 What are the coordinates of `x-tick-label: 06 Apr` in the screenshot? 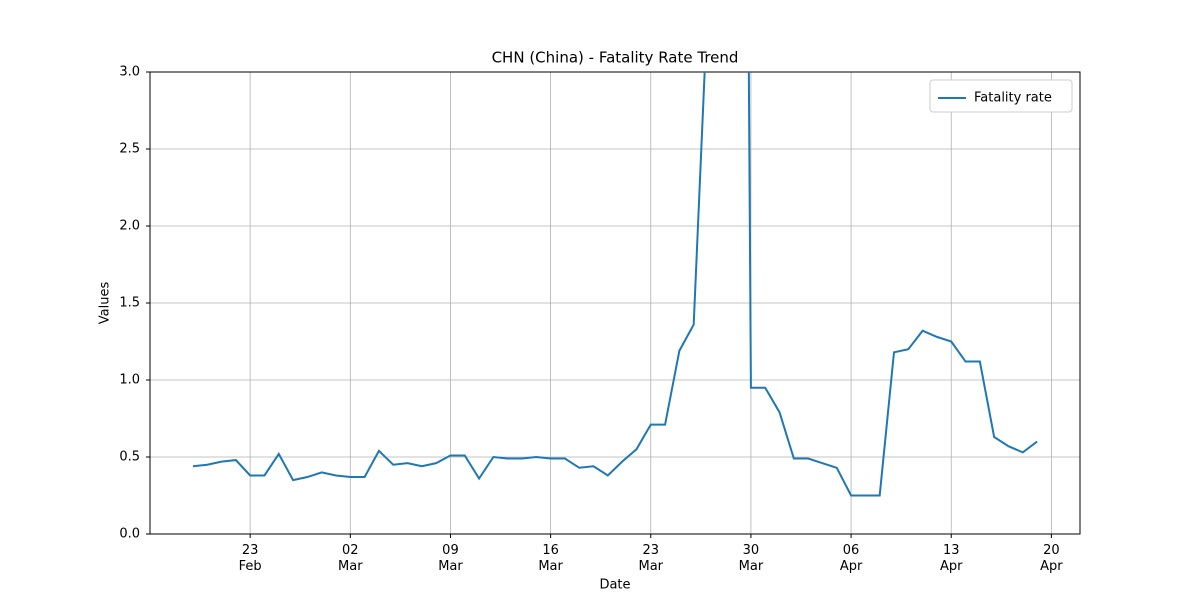 It's located at (851, 558).